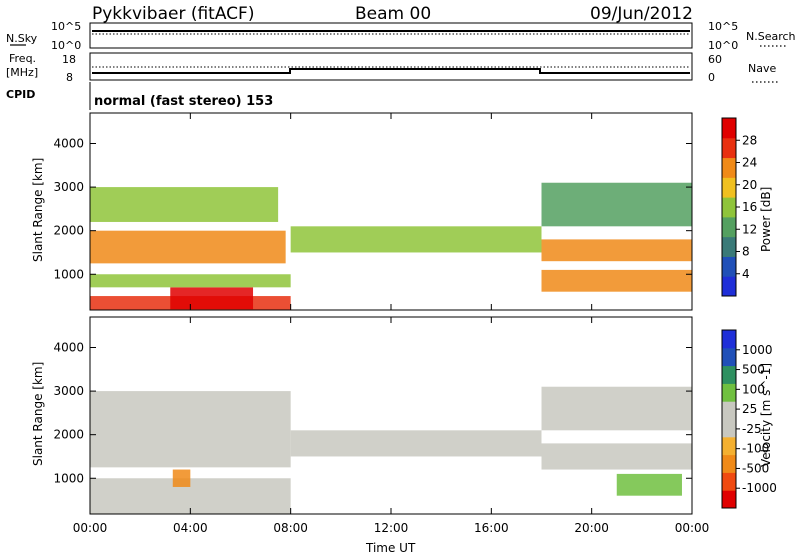 This screenshot has height=554, width=800. Describe the element at coordinates (746, 252) in the screenshot. I see `power-colorbar-tick-label: 8` at that location.